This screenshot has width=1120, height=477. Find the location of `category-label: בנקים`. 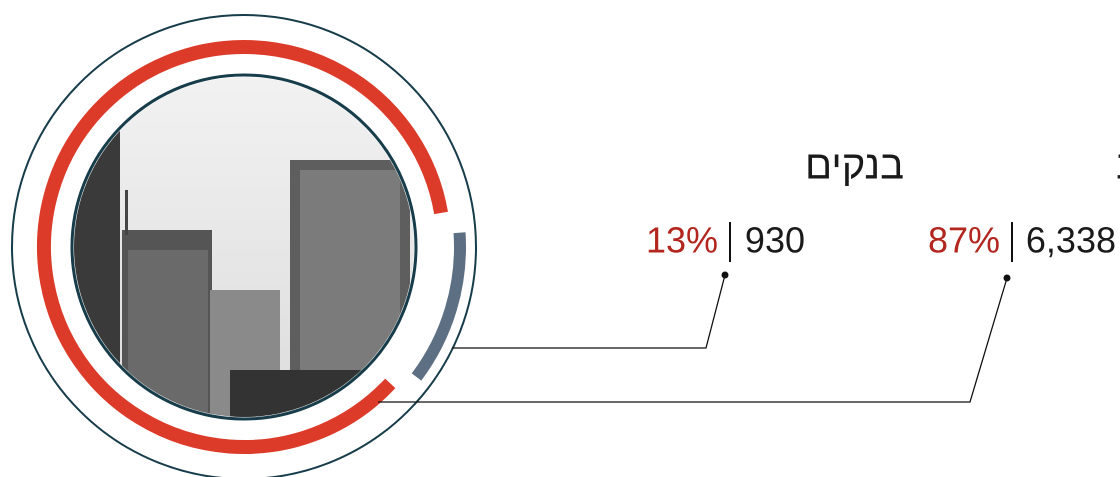

category-label: בנקים is located at coordinates (854, 166).